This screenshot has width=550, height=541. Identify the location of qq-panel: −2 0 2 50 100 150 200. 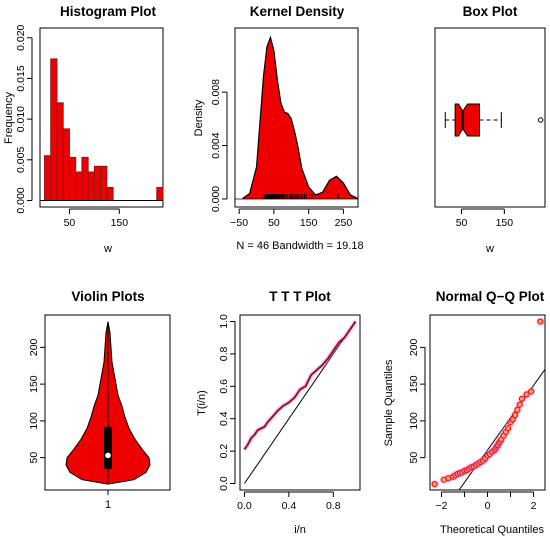
(477, 413).